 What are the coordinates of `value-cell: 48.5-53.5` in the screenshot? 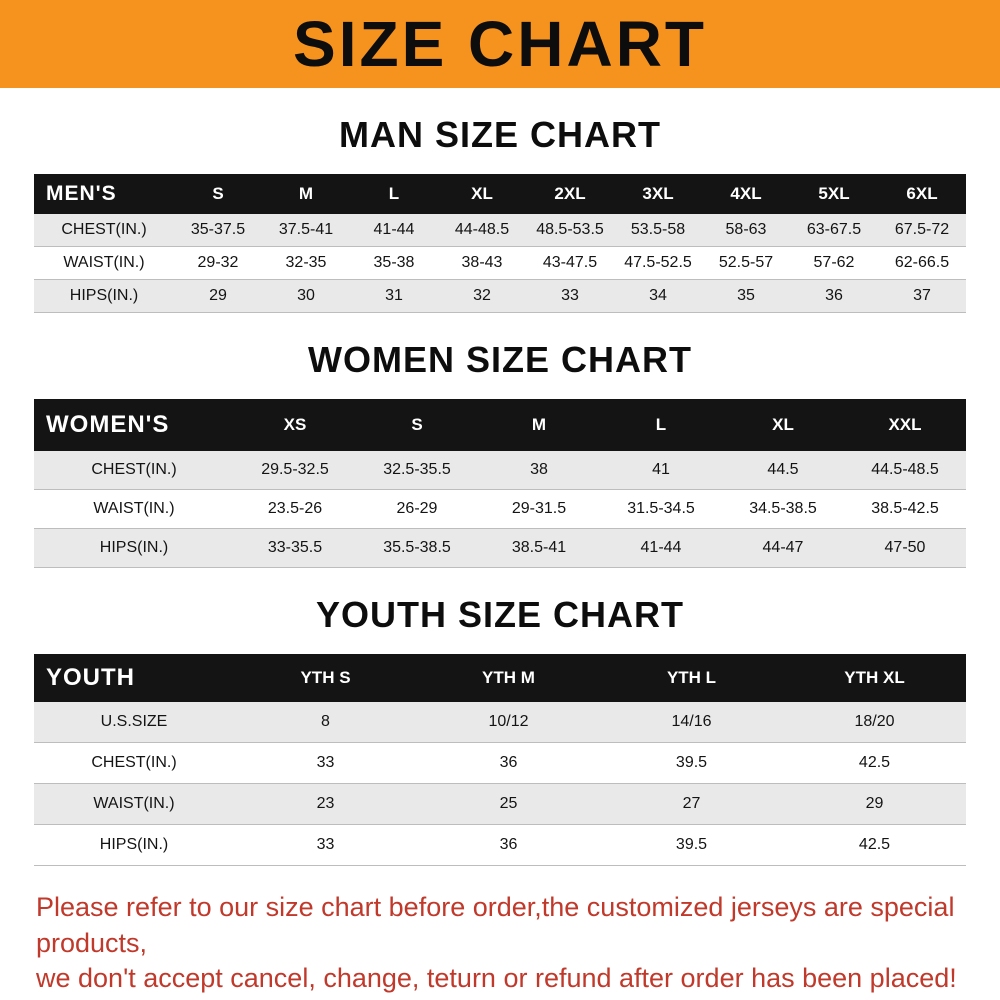 It's located at (570, 229).